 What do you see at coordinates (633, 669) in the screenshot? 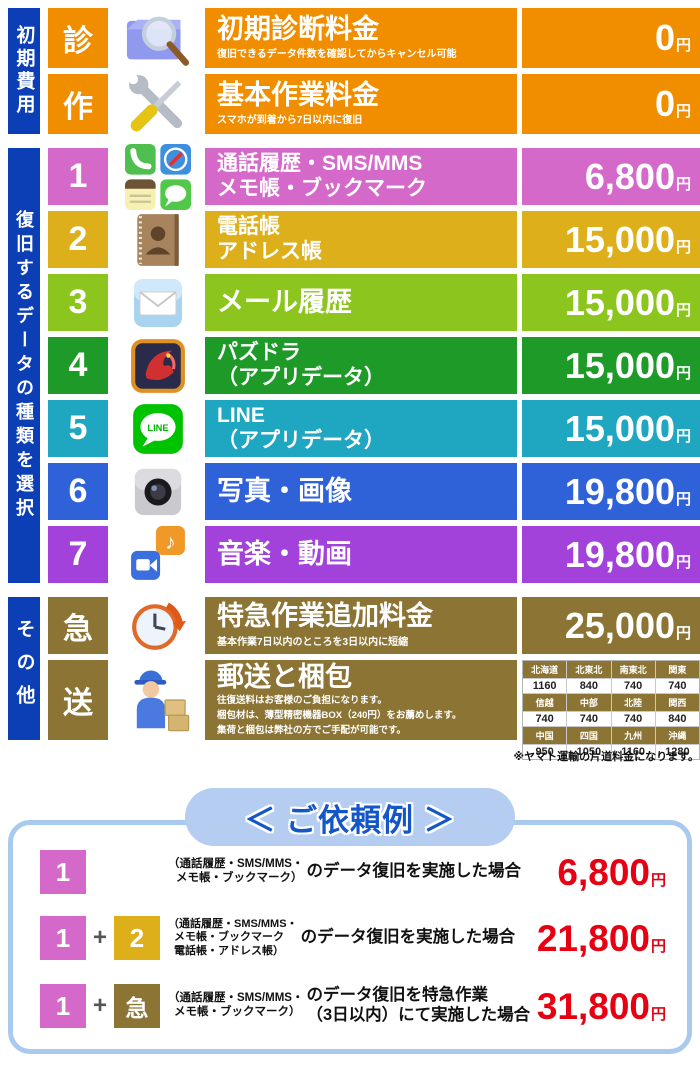
I see `region-header: 南東北` at bounding box center [633, 669].